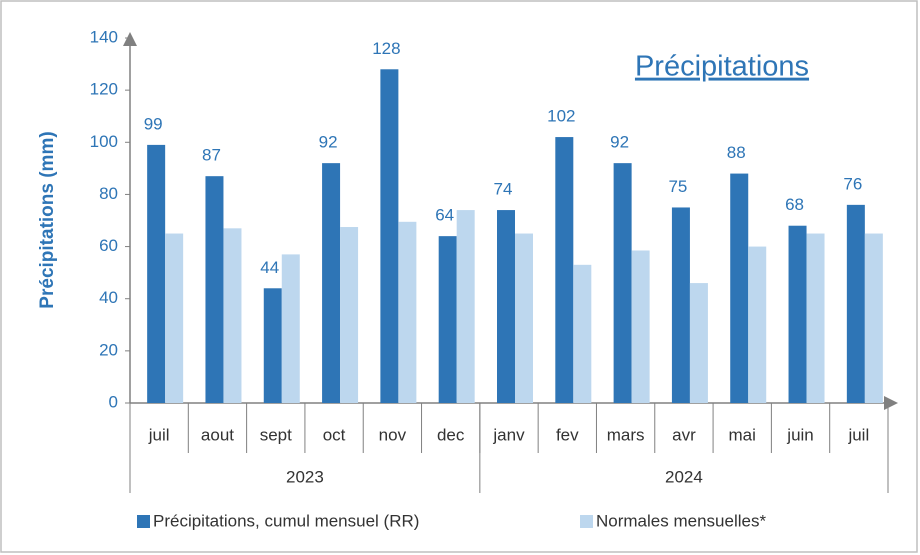 The height and width of the screenshot is (555, 920). What do you see at coordinates (269, 267) in the screenshot?
I see `data-label: 44` at bounding box center [269, 267].